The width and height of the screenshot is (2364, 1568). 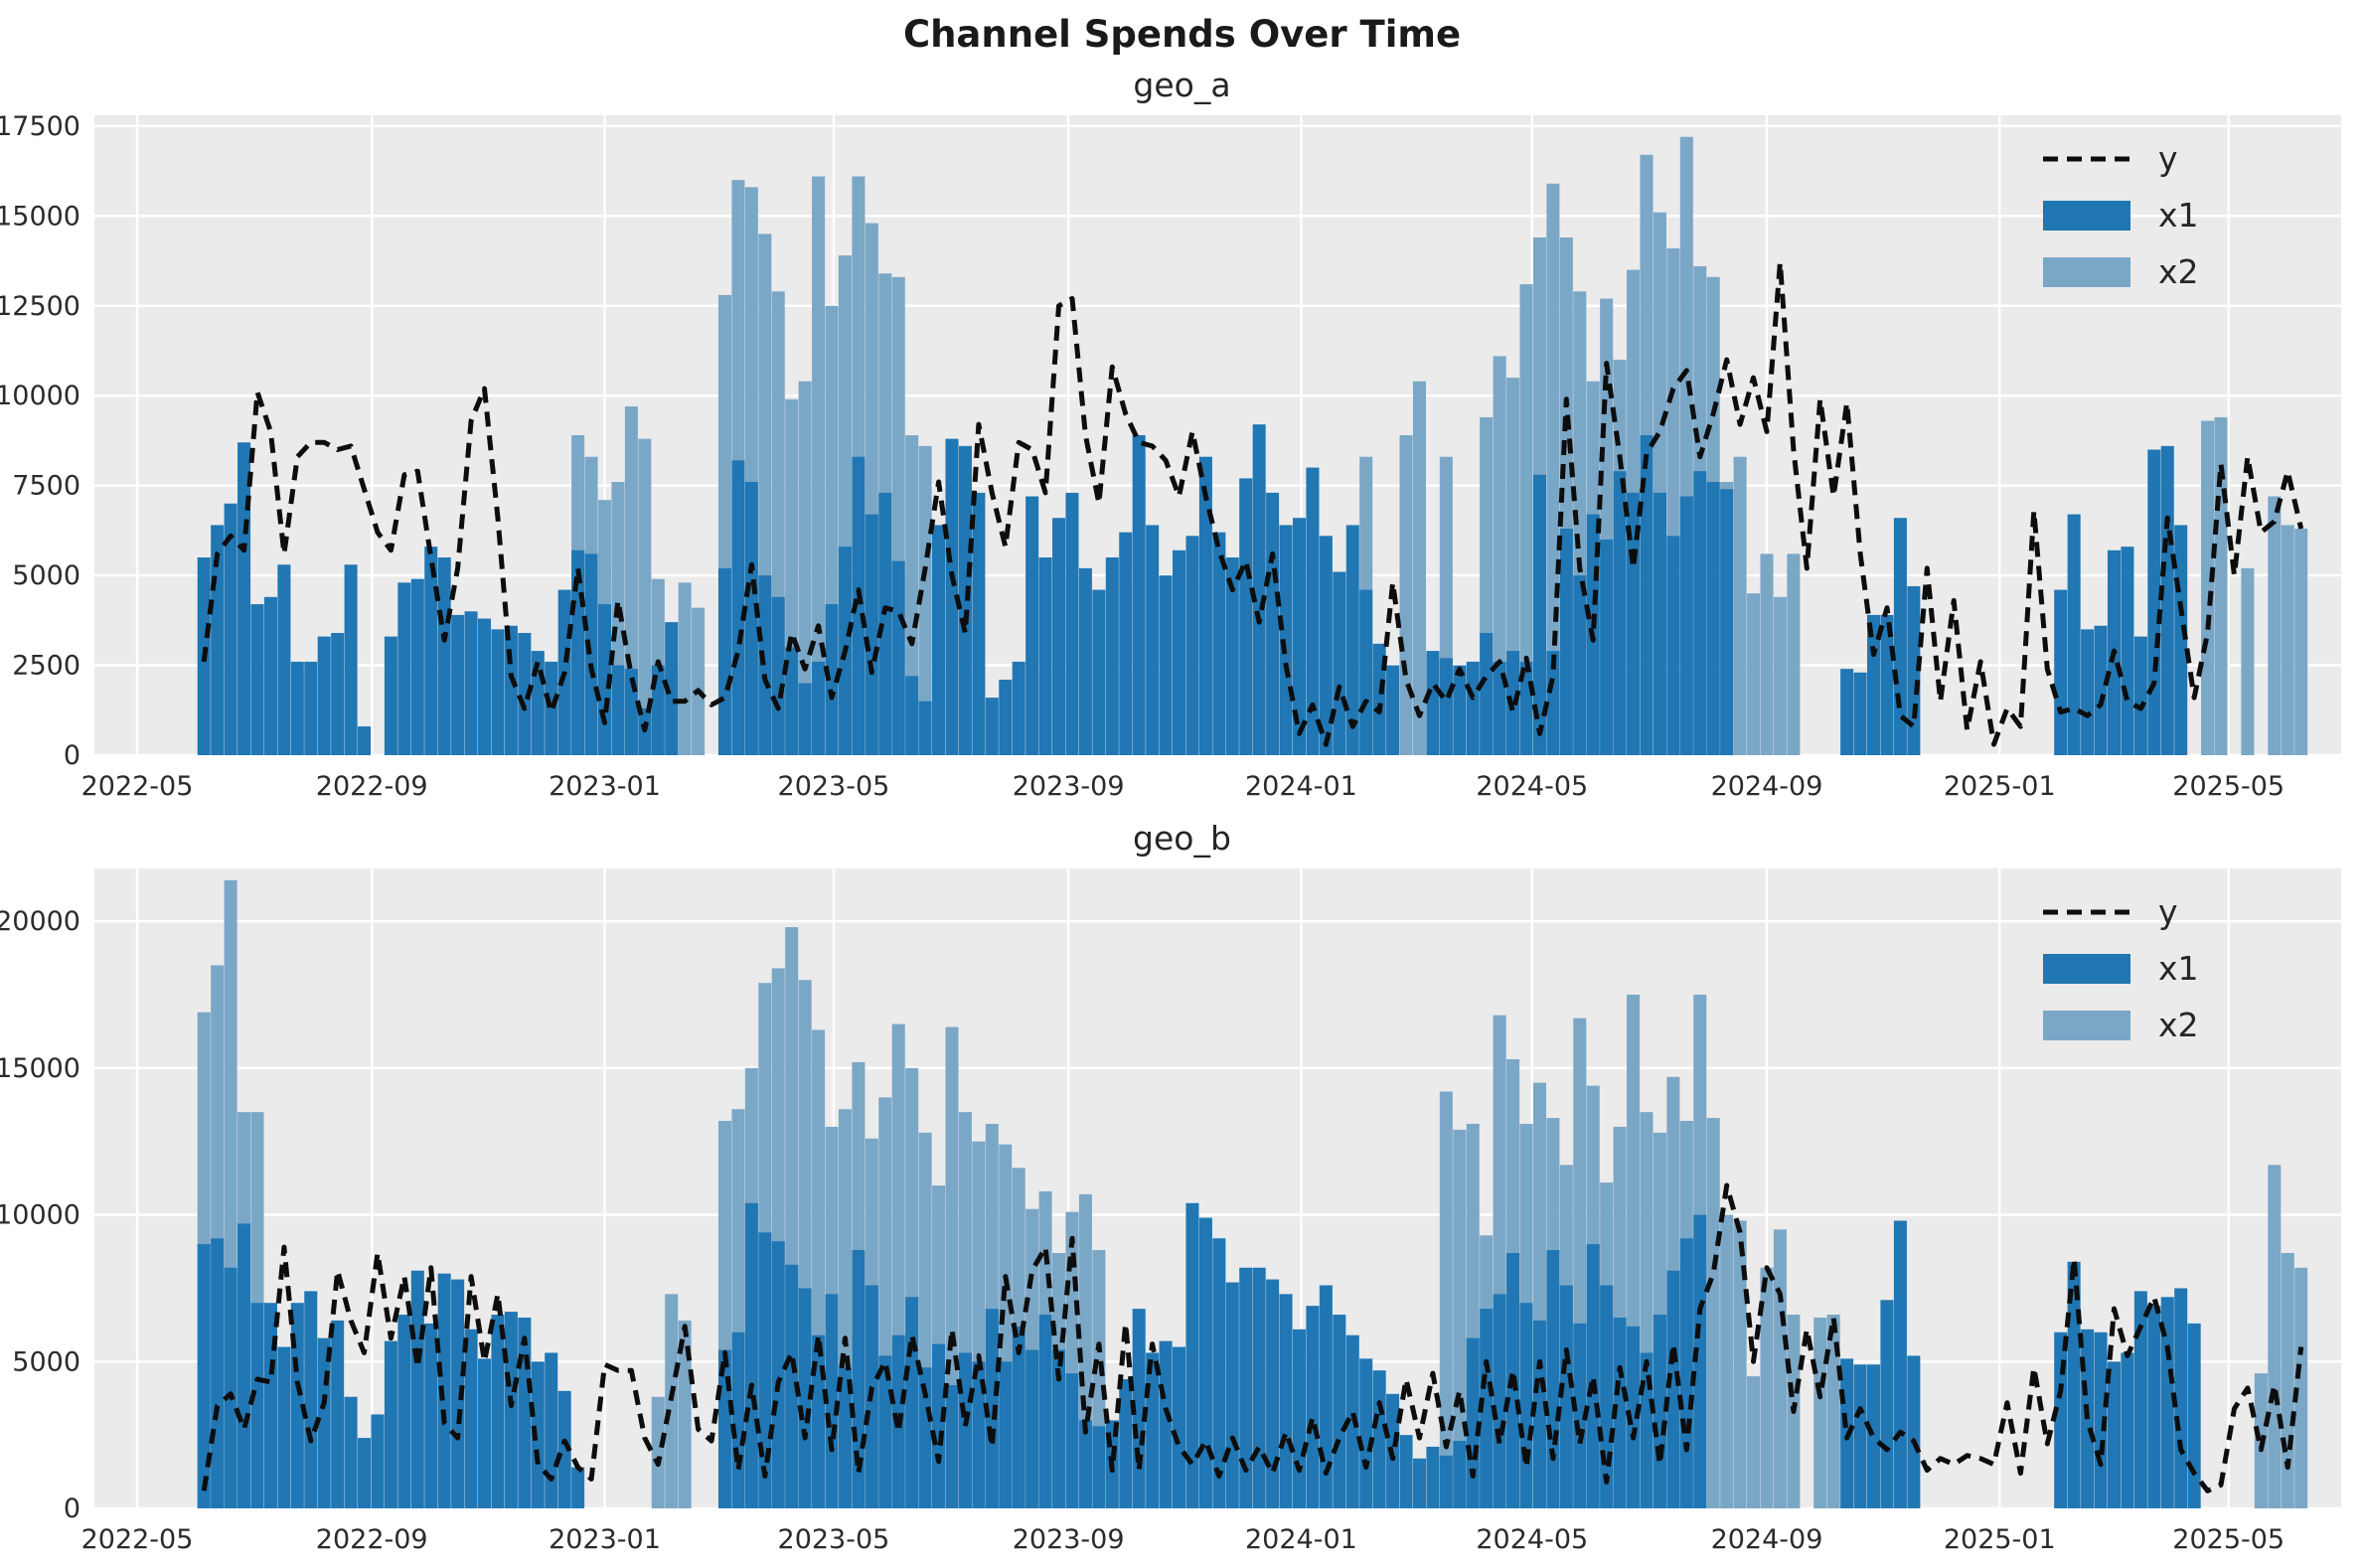 What do you see at coordinates (2086, 272) in the screenshot?
I see `geo_a-legend-patch-x2` at bounding box center [2086, 272].